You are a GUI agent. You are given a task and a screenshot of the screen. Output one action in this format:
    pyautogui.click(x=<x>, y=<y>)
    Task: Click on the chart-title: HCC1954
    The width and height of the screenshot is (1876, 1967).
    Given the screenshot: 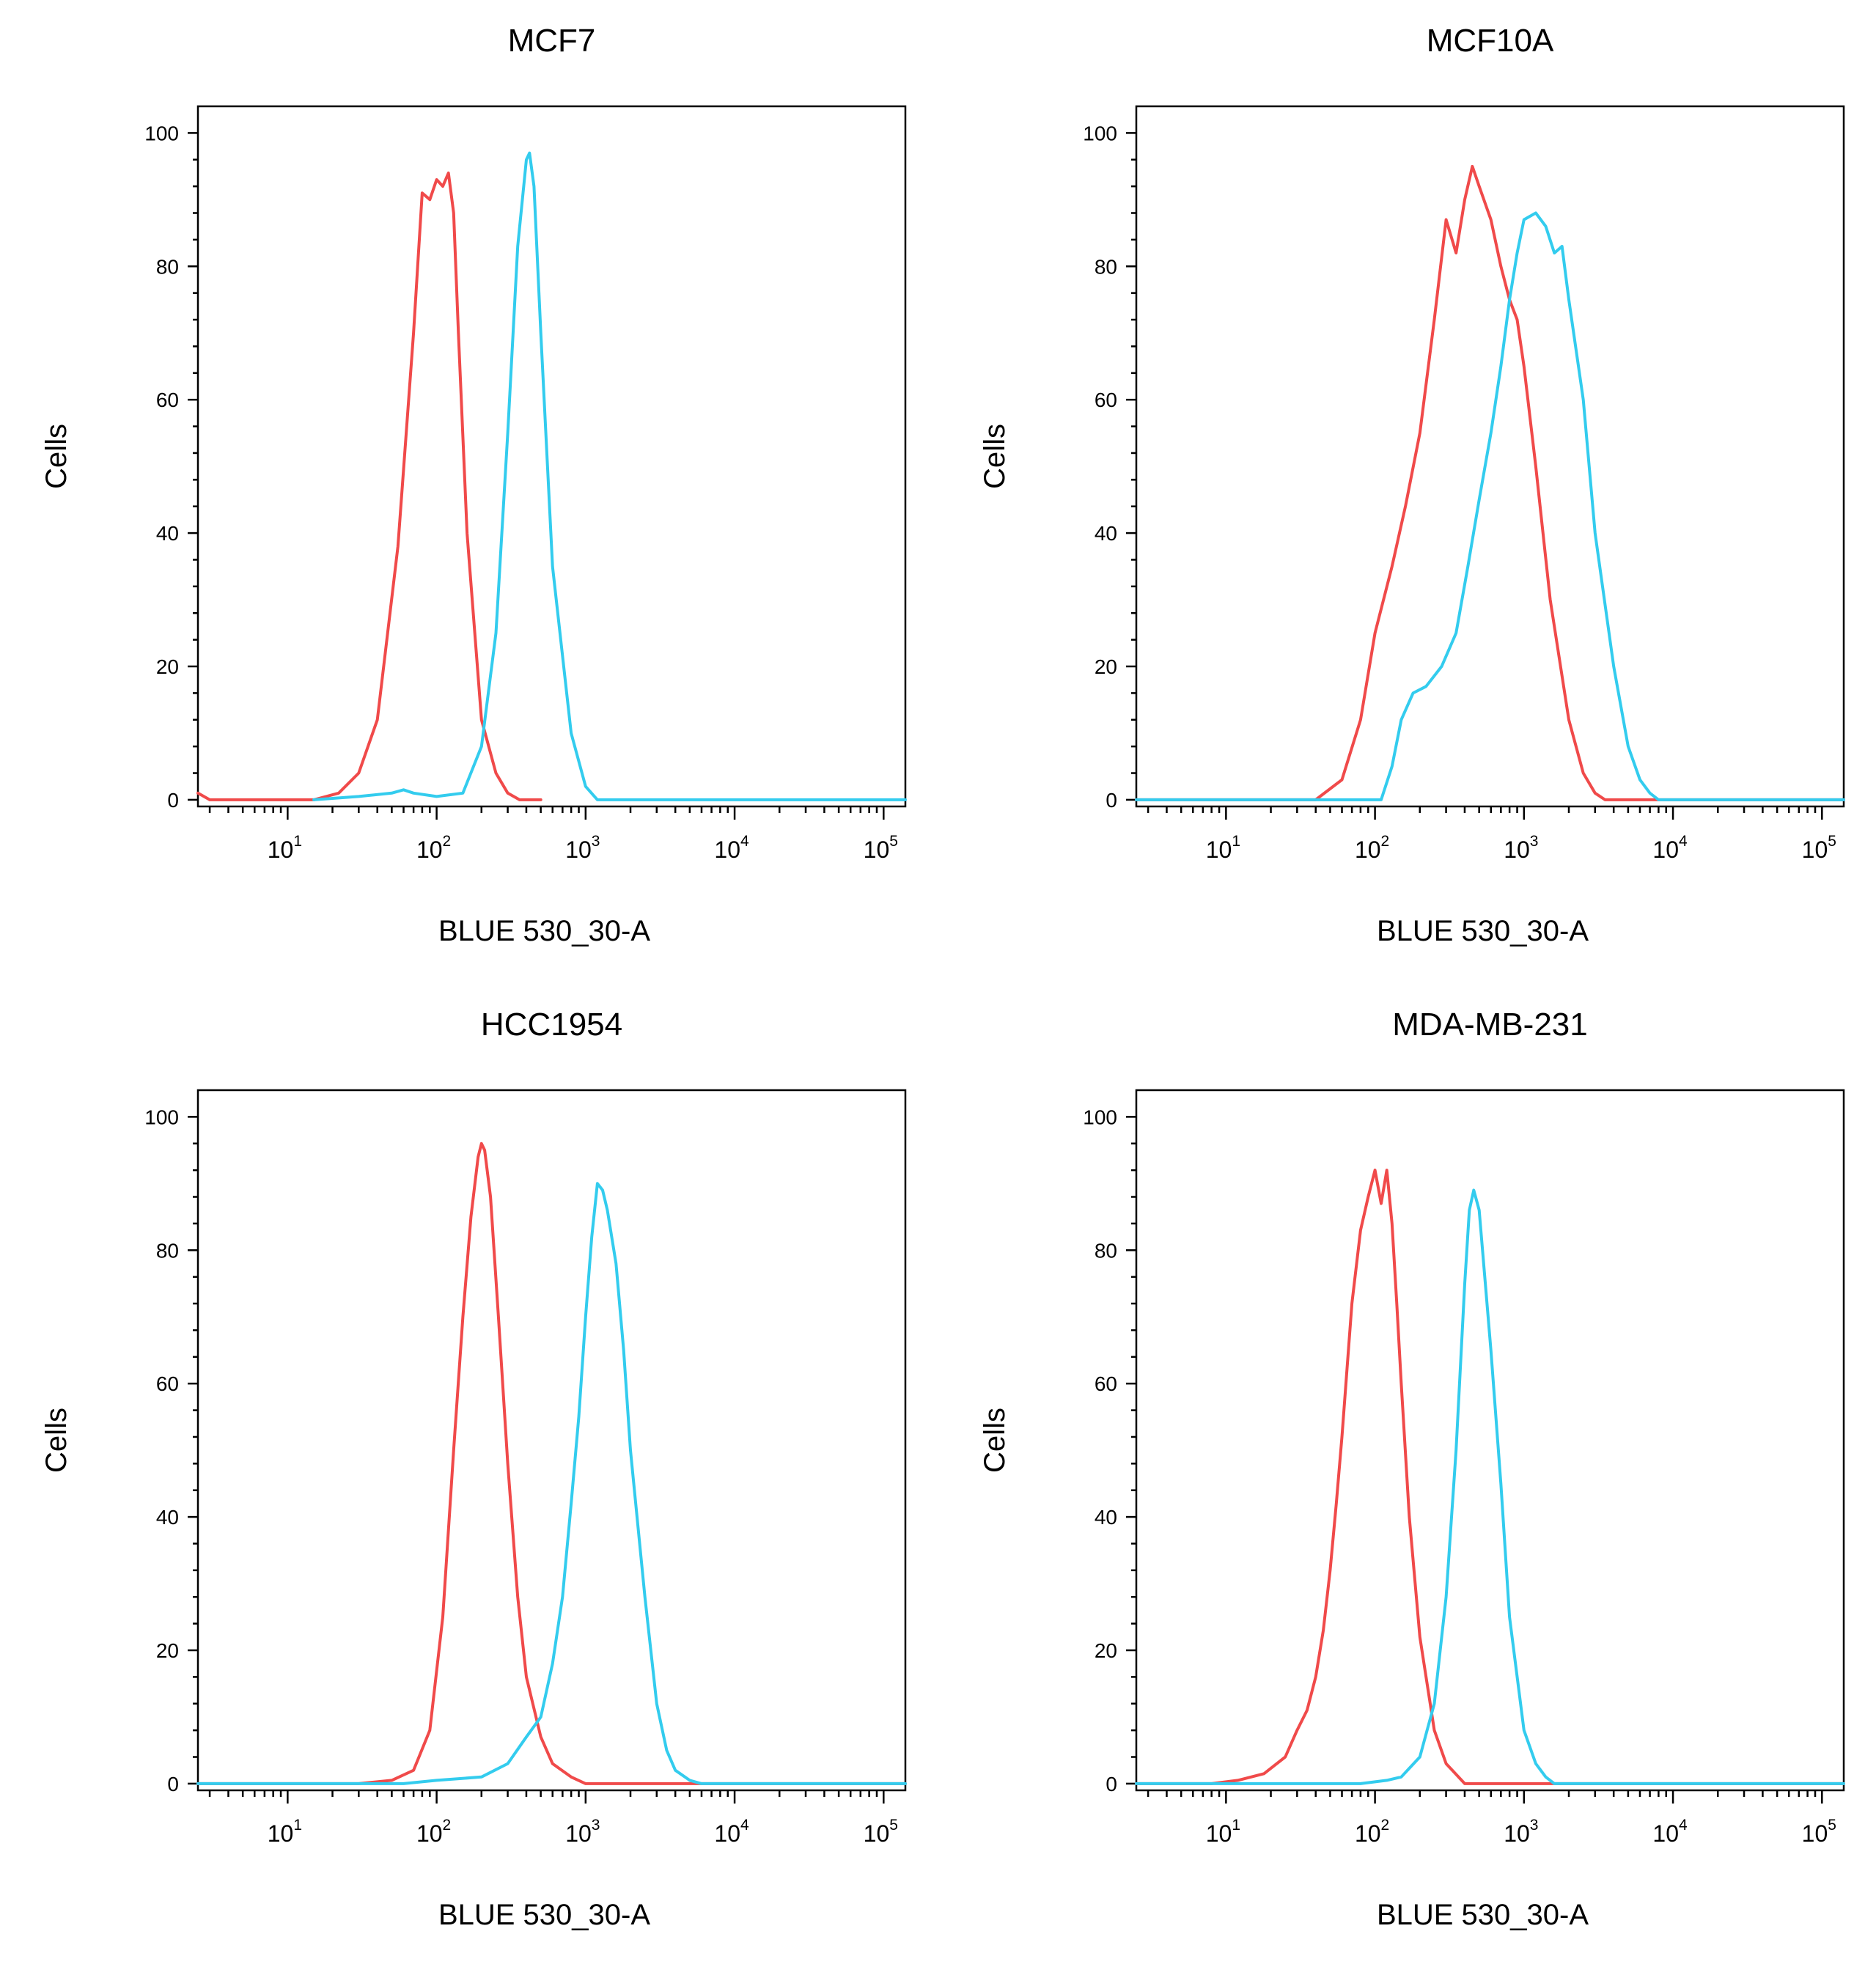 What is the action you would take?
    pyautogui.click(x=551, y=1025)
    